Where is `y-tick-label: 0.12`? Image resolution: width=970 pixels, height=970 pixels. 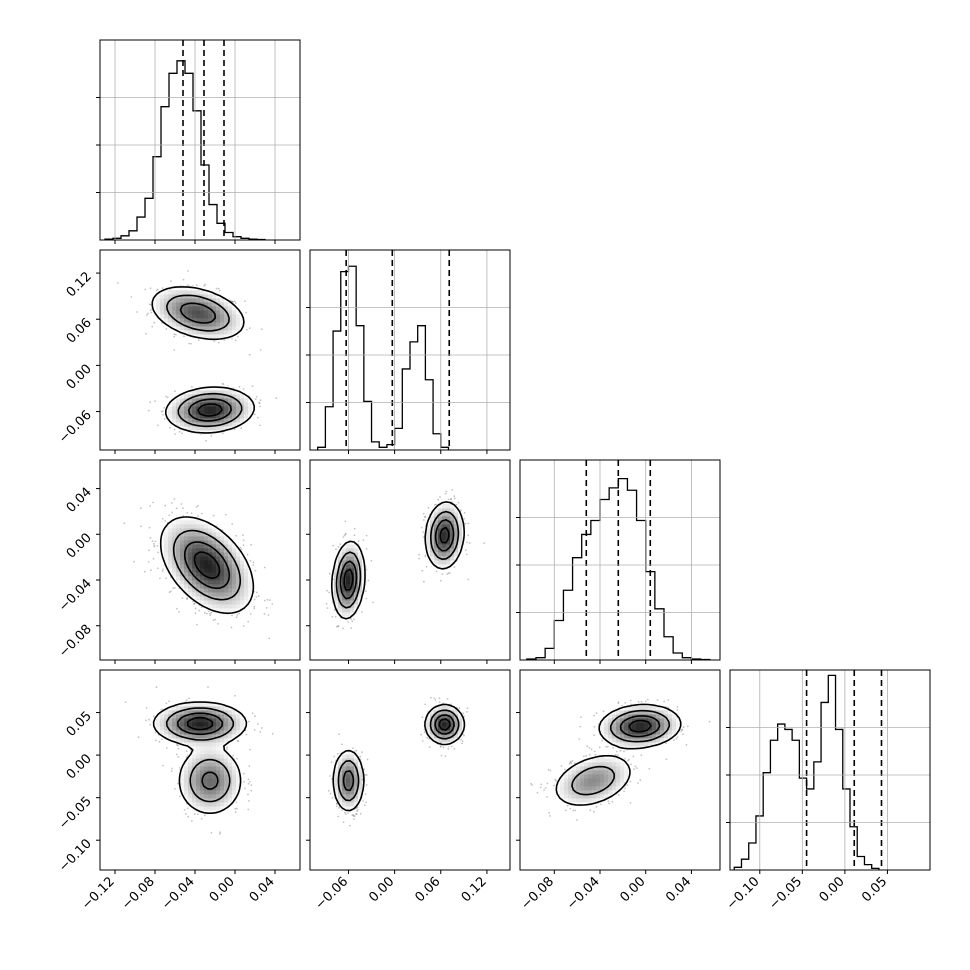
y-tick-label: 0.12 is located at coordinates (79, 284).